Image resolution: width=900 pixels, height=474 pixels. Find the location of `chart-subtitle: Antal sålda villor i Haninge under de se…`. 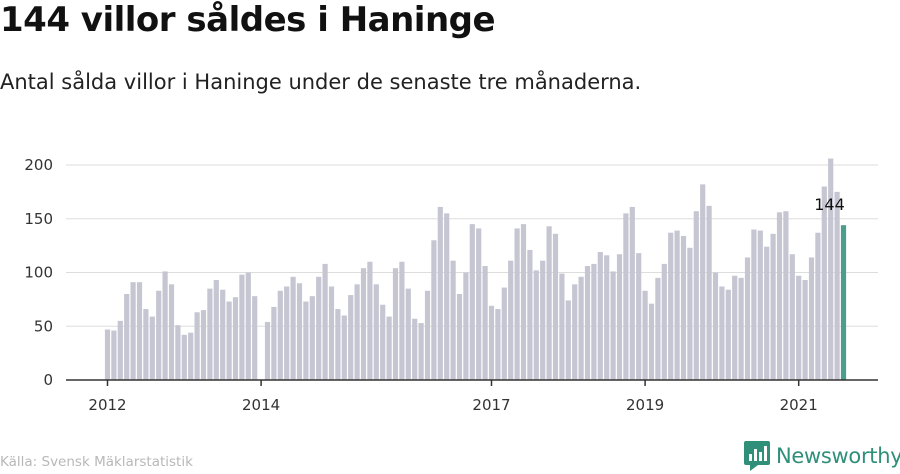

chart-subtitle: Antal sålda villor i Haninge under de se… is located at coordinates (321, 82).